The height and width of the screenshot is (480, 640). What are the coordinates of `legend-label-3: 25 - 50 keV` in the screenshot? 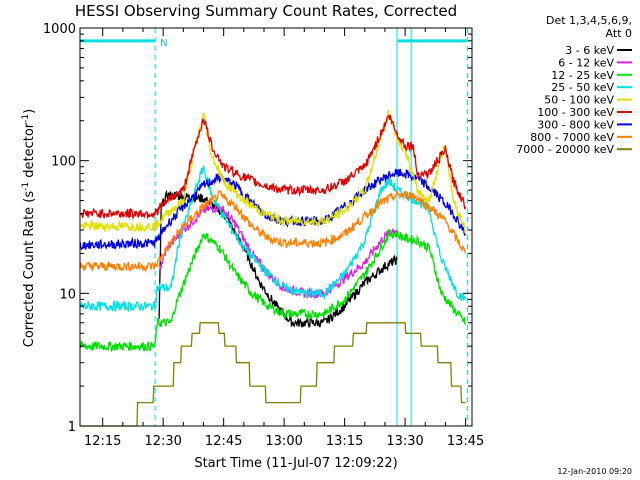 It's located at (582, 87).